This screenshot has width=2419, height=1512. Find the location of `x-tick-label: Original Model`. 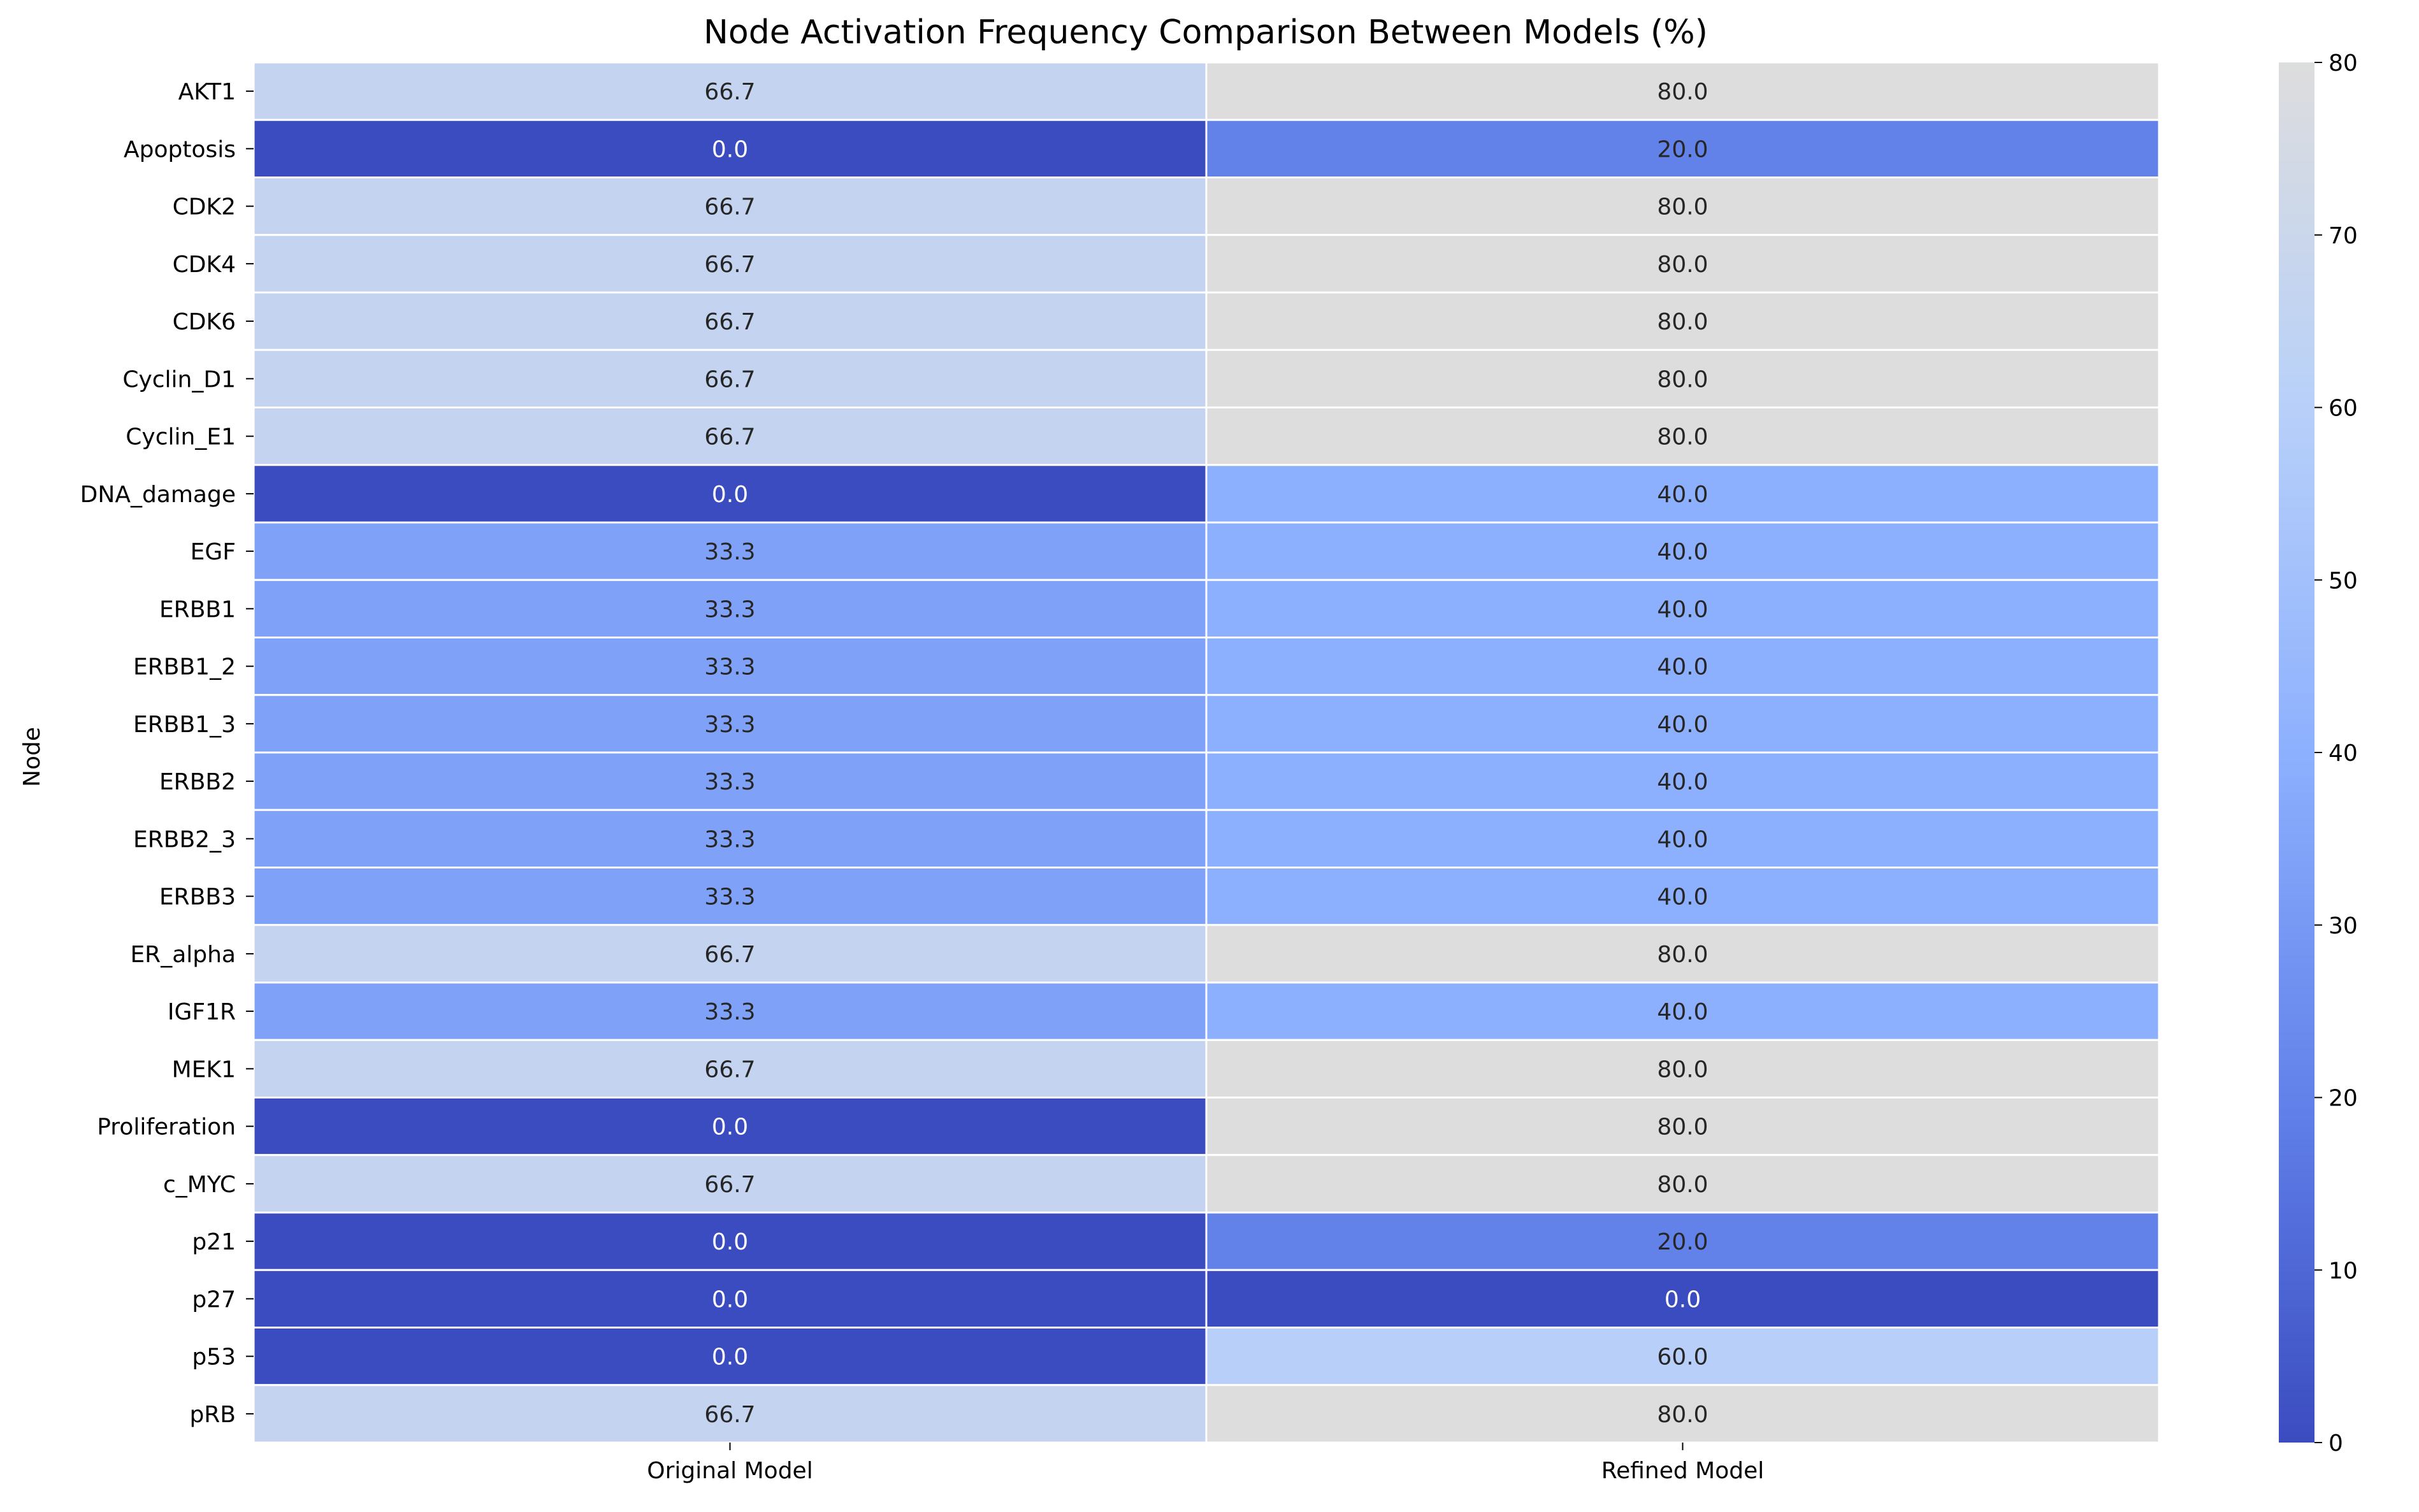

x-tick-label: Original Model is located at coordinates (730, 1471).